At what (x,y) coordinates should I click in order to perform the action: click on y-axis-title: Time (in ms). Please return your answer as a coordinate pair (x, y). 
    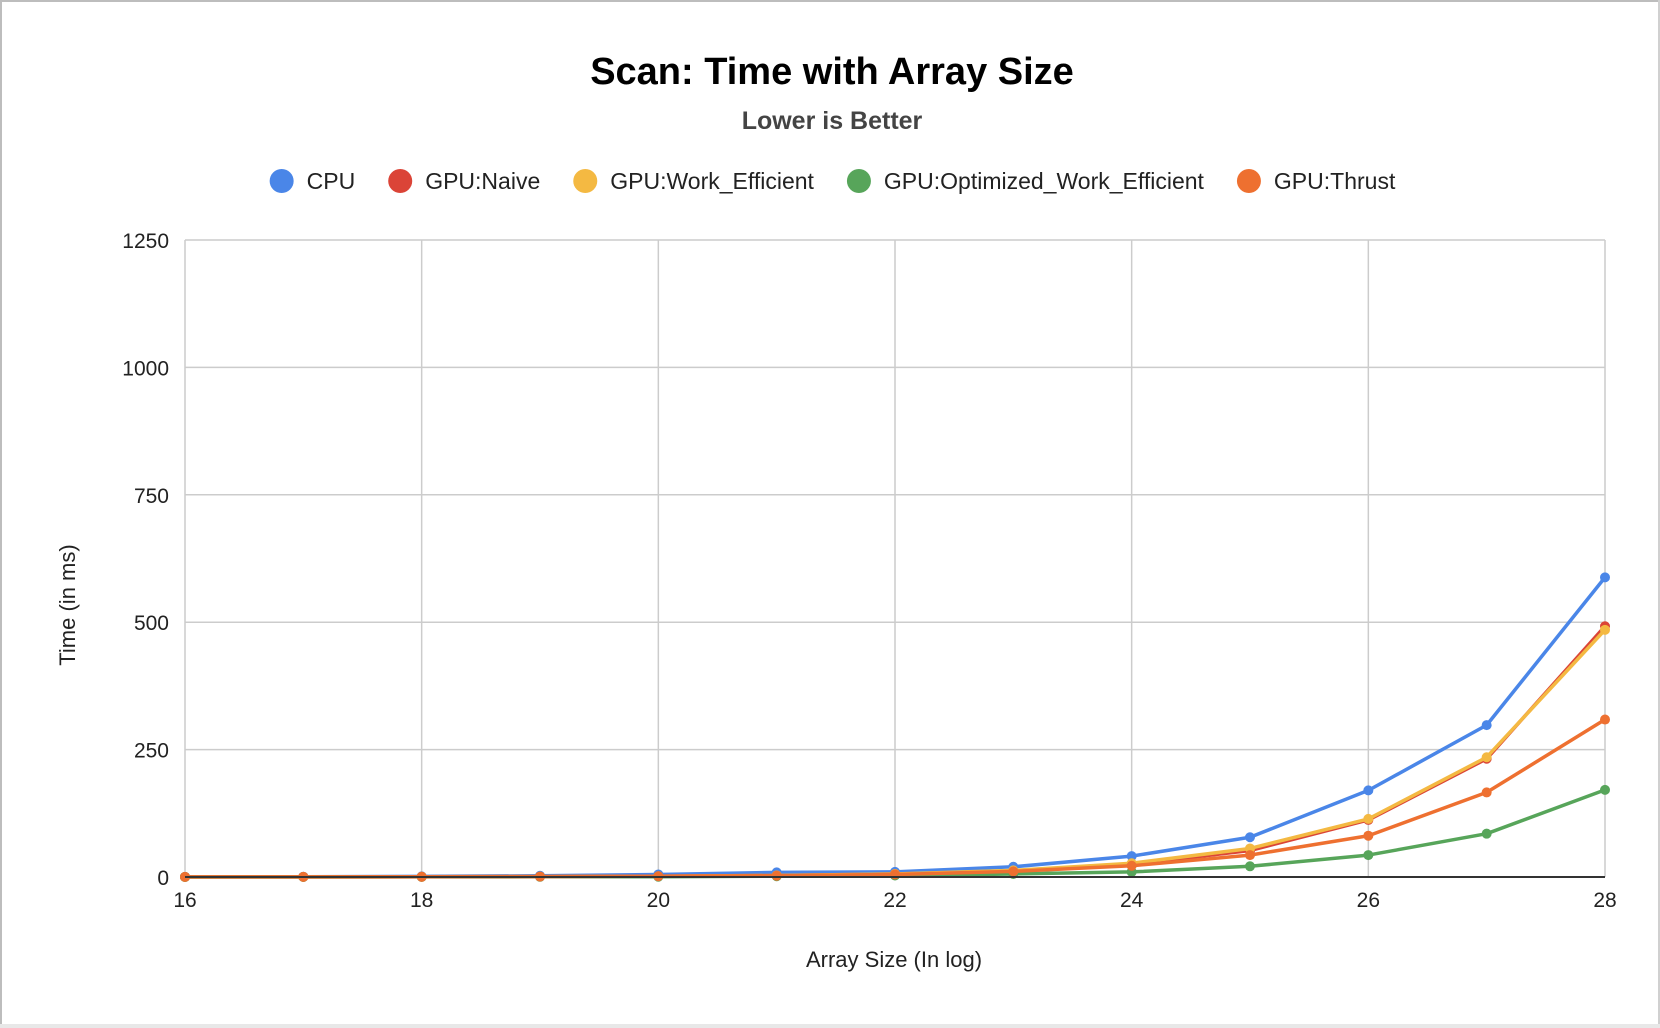
    Looking at the image, I should click on (67, 604).